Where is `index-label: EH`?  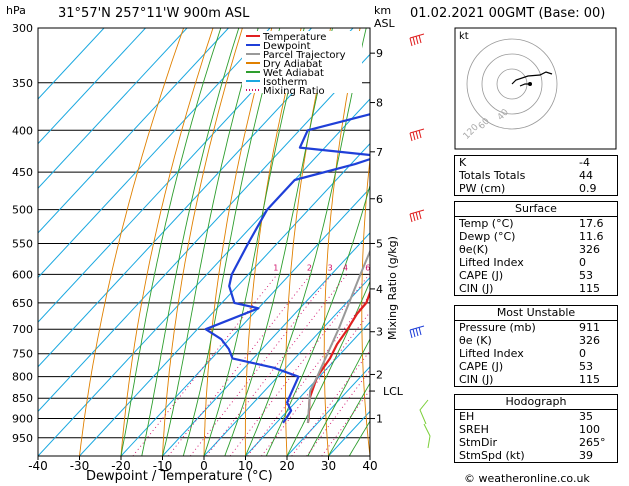 index-label: EH is located at coordinates (467, 416).